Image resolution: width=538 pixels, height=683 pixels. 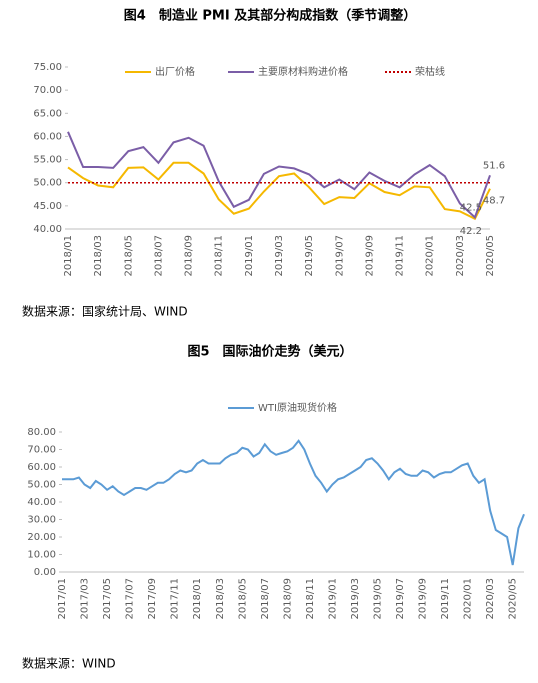 What do you see at coordinates (41, 432) in the screenshot?
I see `y-tick-label: 80.00` at bounding box center [41, 432].